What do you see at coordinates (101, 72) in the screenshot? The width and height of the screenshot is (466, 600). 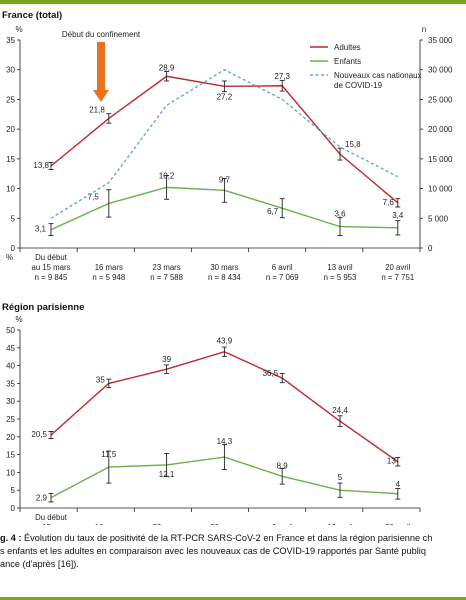 I see `annotation-arrow-icon` at bounding box center [101, 72].